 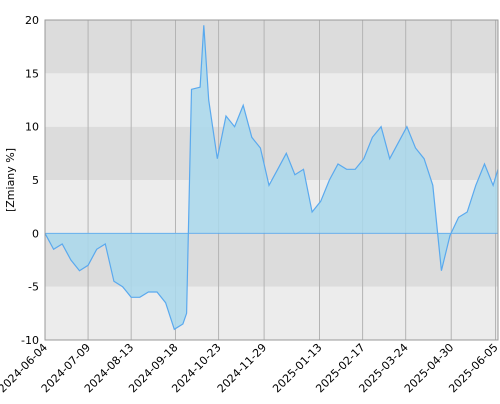 What do you see at coordinates (35, 180) in the screenshot?
I see `y-tick-label: 5` at bounding box center [35, 180].